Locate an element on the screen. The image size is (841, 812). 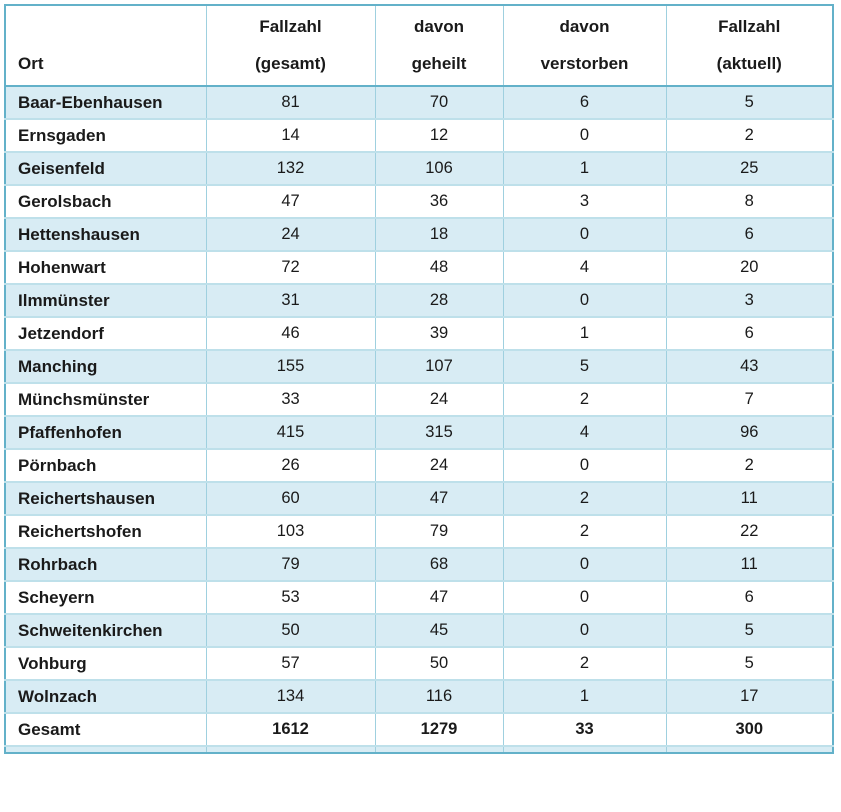
cell-geheilt: 107 is located at coordinates (438, 366).